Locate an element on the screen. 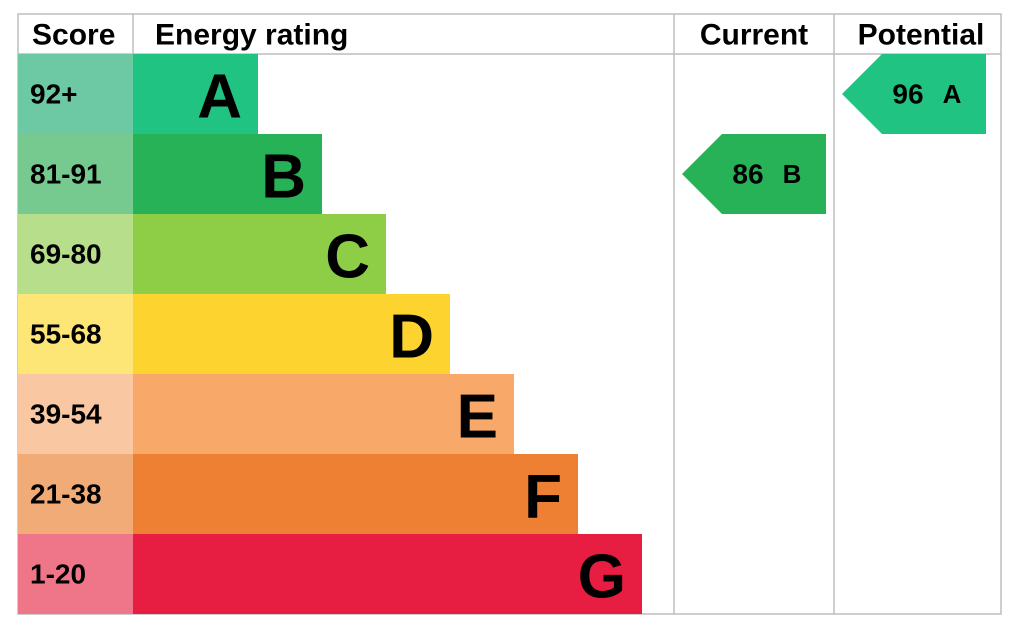  score-range: 39-54 is located at coordinates (66, 414).